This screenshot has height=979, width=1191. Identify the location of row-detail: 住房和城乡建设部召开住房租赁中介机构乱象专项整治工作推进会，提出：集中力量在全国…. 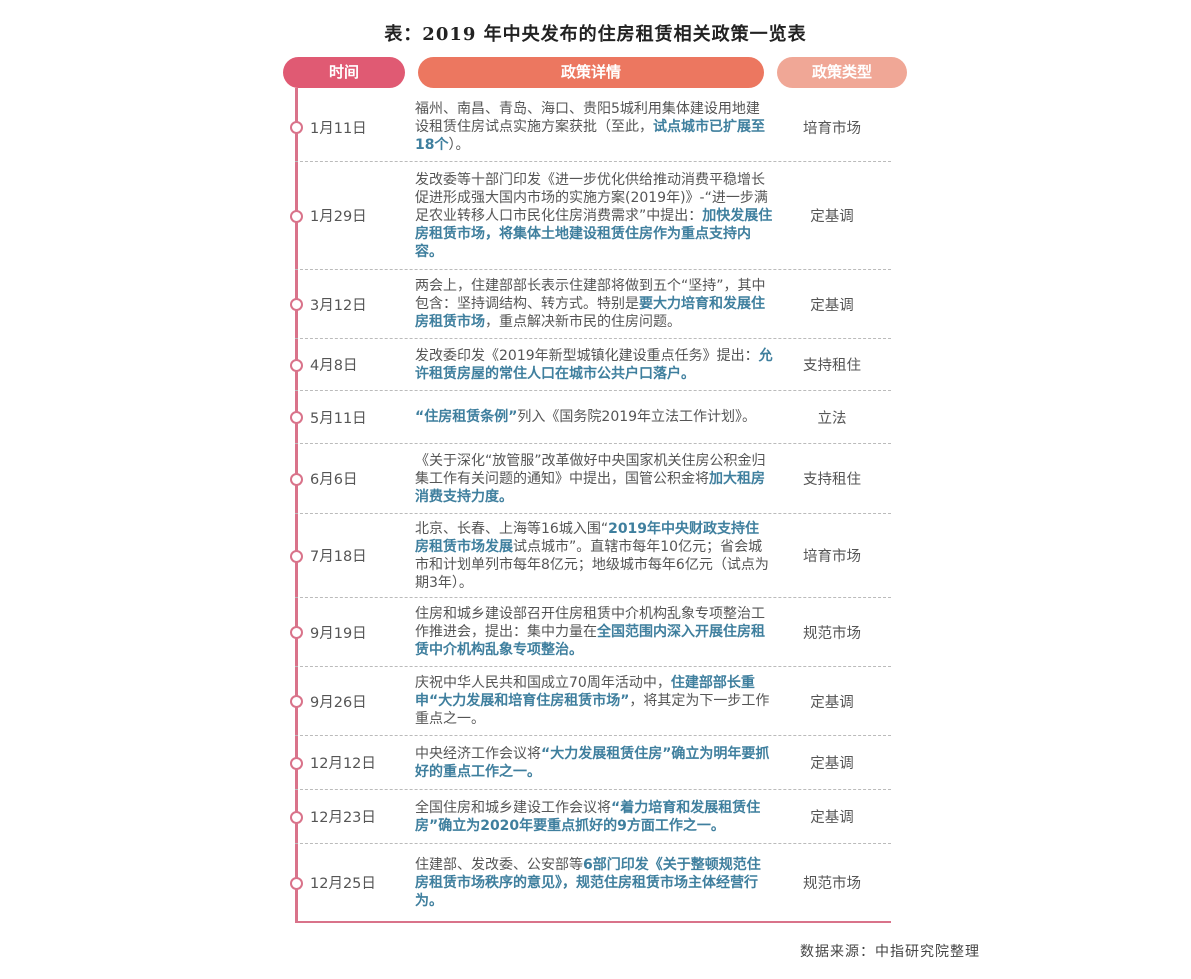
(594, 632).